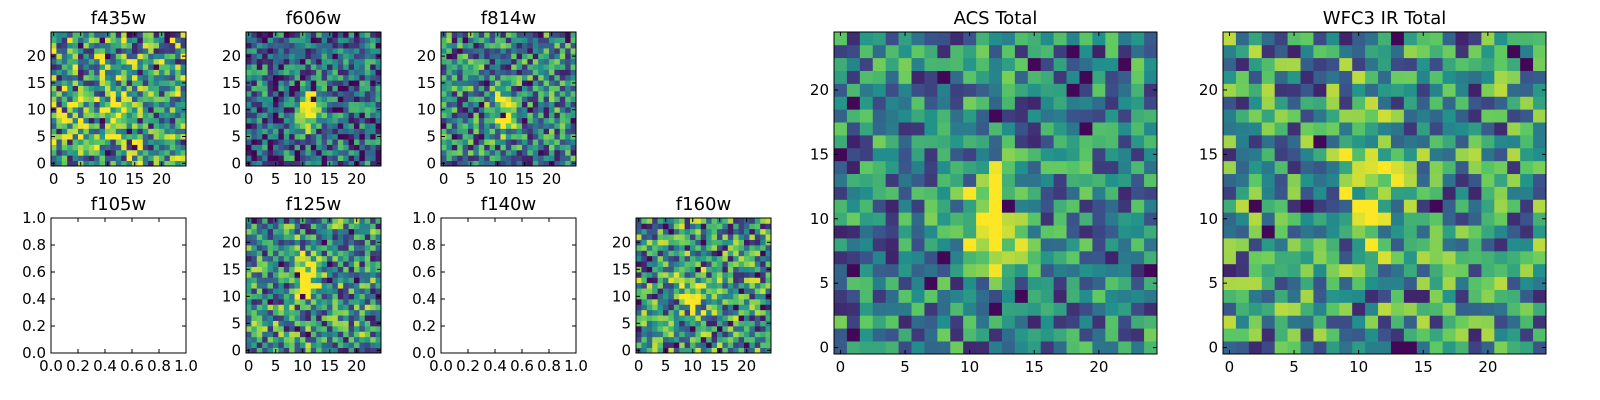  What do you see at coordinates (969, 367) in the screenshot?
I see `x-tick-label: 10` at bounding box center [969, 367].